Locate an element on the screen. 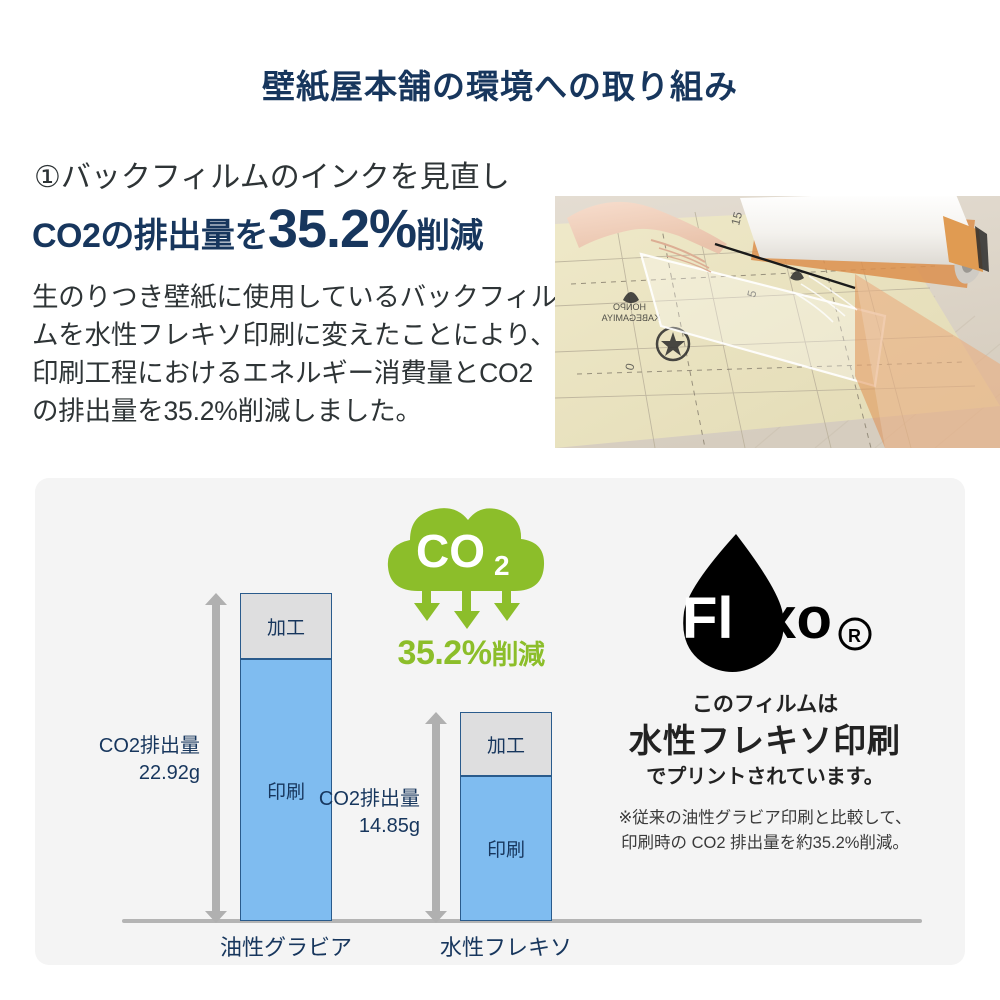  svg-text: HONPO is located at coordinates (629, 307).